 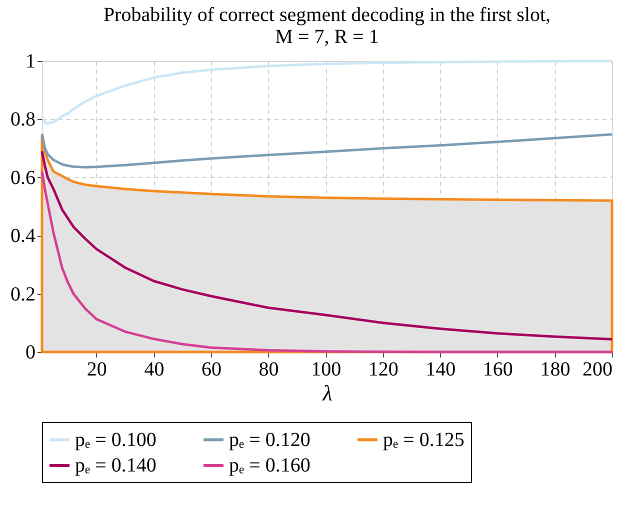 I want to click on x-tick-label: 60, so click(x=211, y=369).